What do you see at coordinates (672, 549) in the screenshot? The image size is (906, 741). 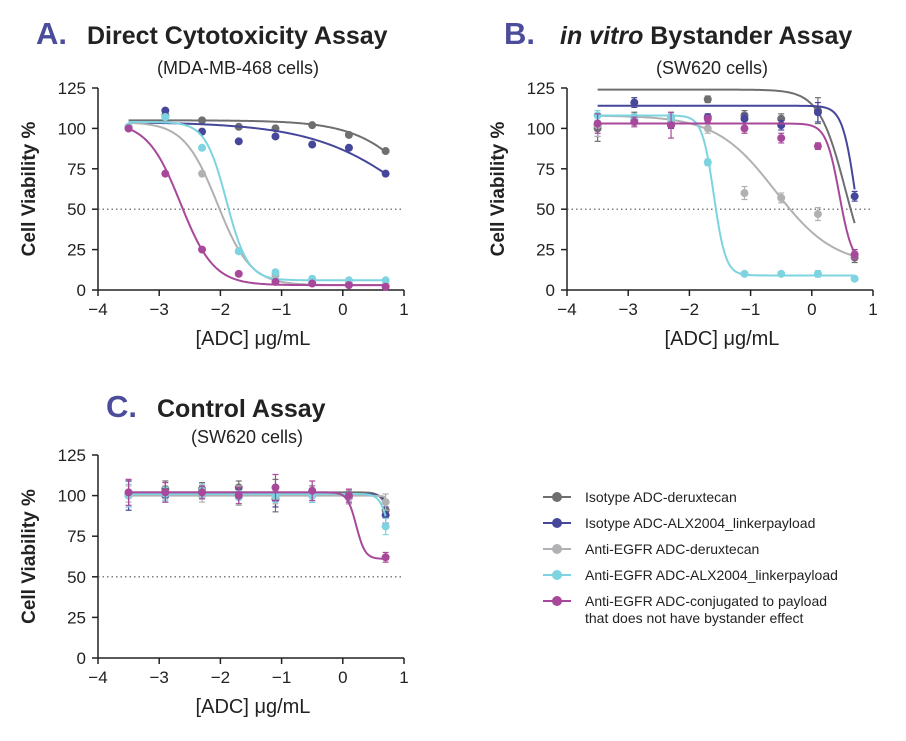 I see `legend-label: Anti-EGFR ADC-deruxtecan` at bounding box center [672, 549].